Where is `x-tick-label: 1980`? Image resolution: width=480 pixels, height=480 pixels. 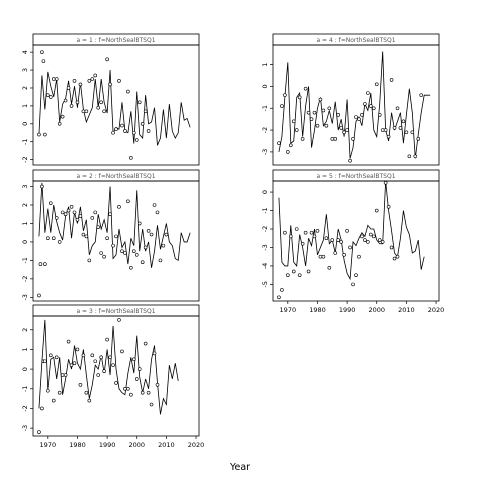
x-tick-label: 1980 is located at coordinates (317, 310).